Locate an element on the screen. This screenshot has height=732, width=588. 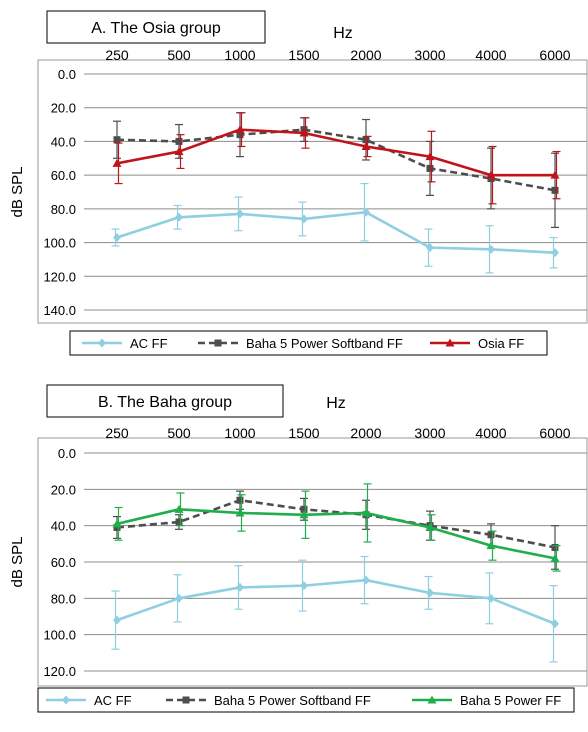
y-tick-label: 80.0 is located at coordinates (63, 209).